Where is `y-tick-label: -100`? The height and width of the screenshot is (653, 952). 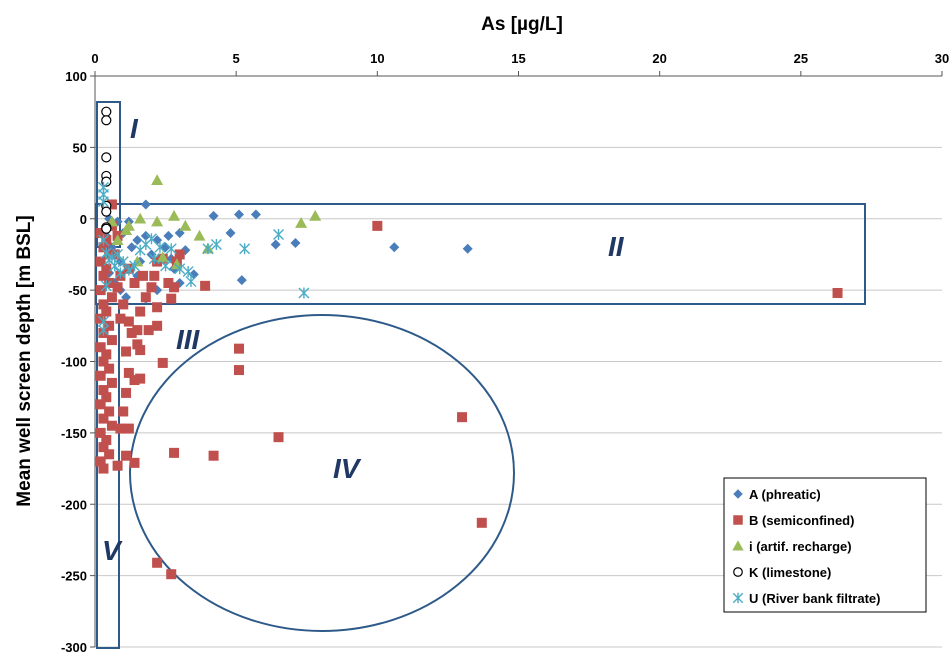 y-tick-label: -100 is located at coordinates (74, 362).